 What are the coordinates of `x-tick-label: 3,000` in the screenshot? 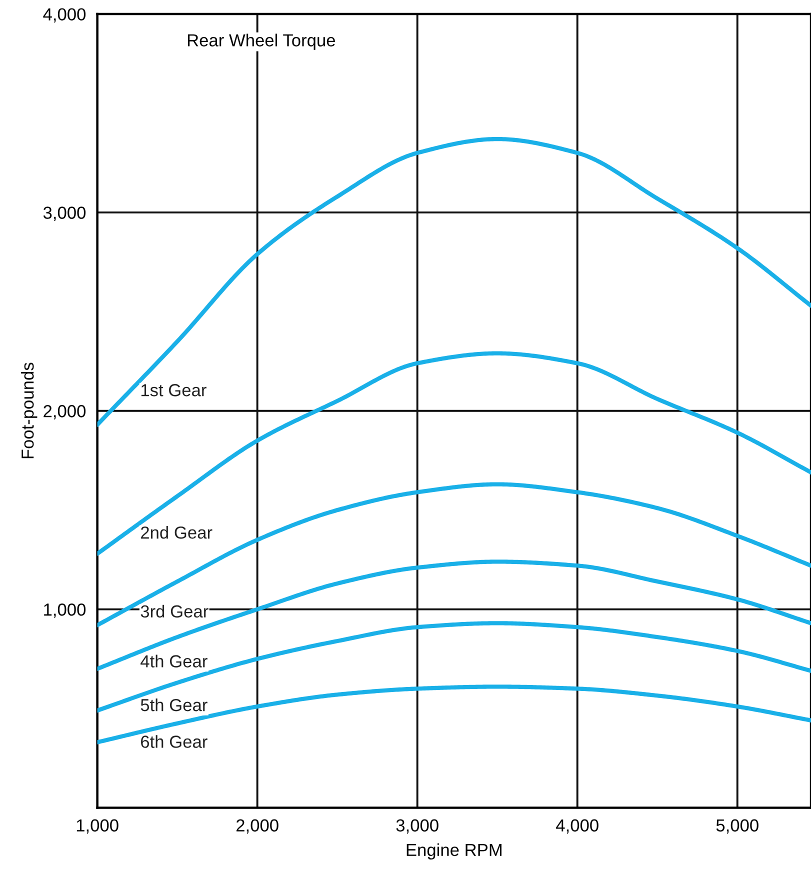 It's located at (417, 826).